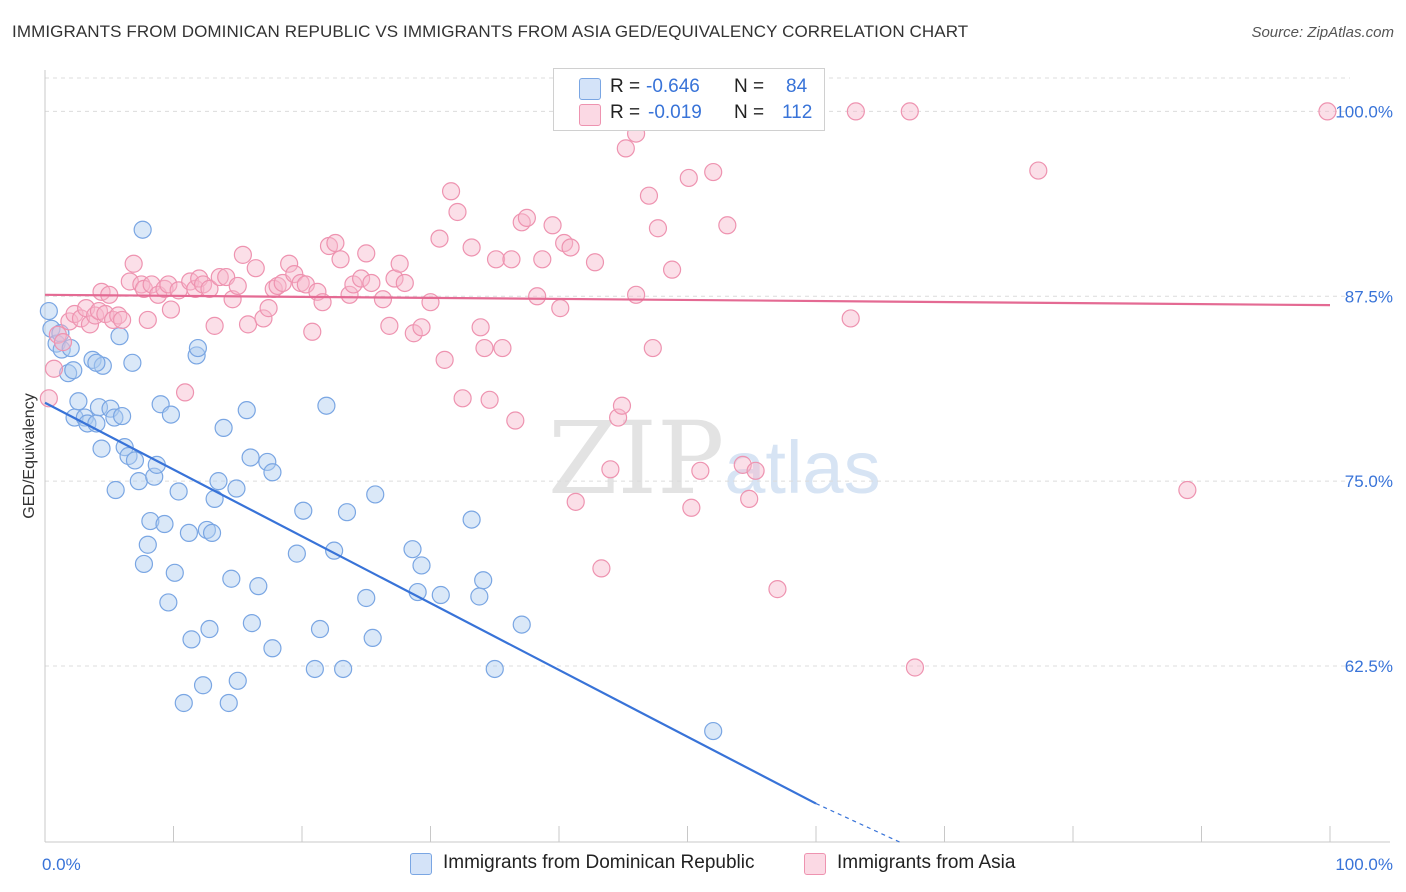 The image size is (1406, 892). What do you see at coordinates (797, 86) in the screenshot?
I see `legend-n-value: 84` at bounding box center [797, 86].